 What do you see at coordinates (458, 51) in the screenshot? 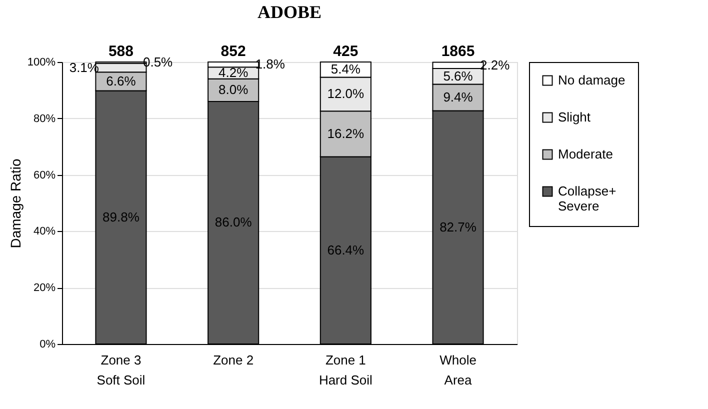
I see `annotation: 1865` at bounding box center [458, 51].